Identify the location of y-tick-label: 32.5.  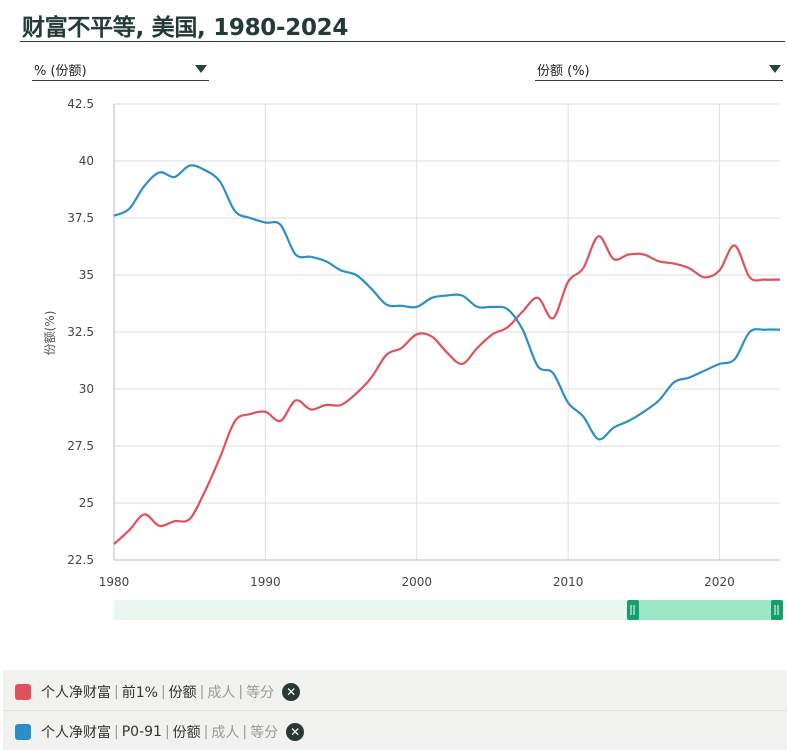
(80, 332).